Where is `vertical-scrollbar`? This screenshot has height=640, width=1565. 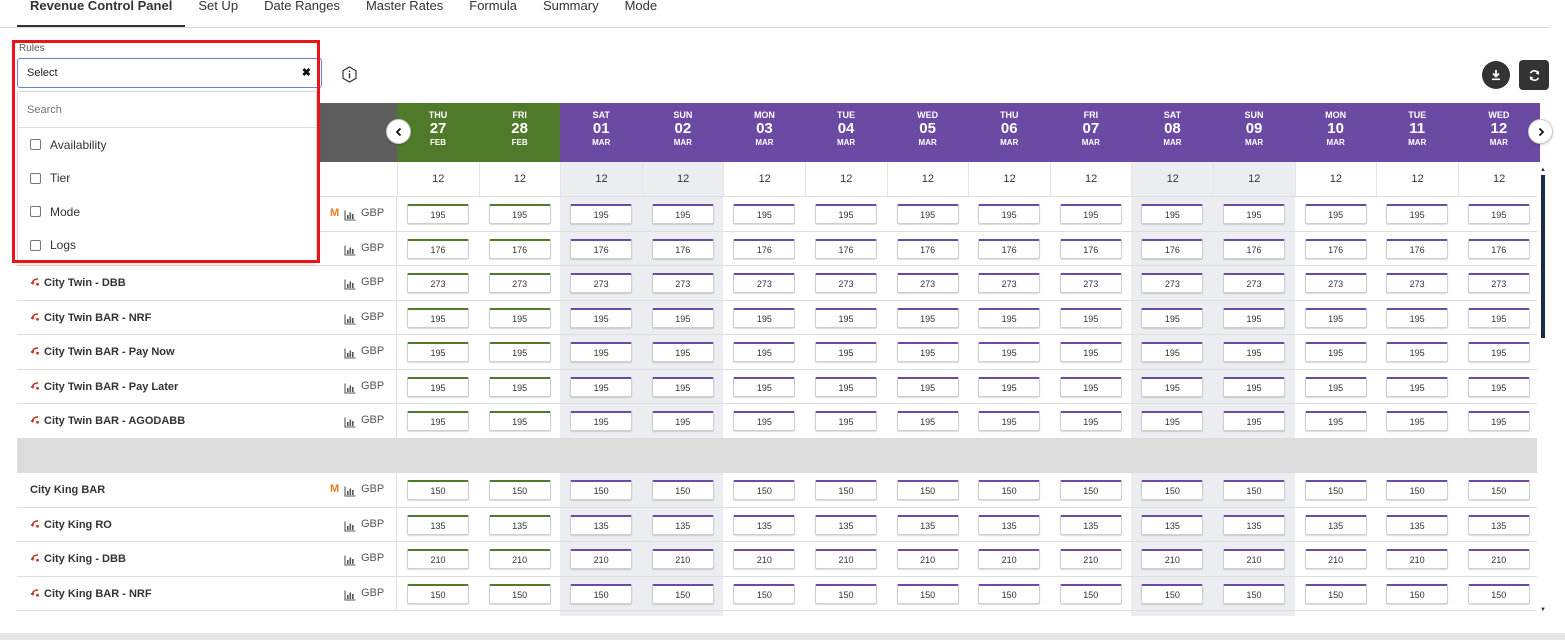 vertical-scrollbar is located at coordinates (1543, 256).